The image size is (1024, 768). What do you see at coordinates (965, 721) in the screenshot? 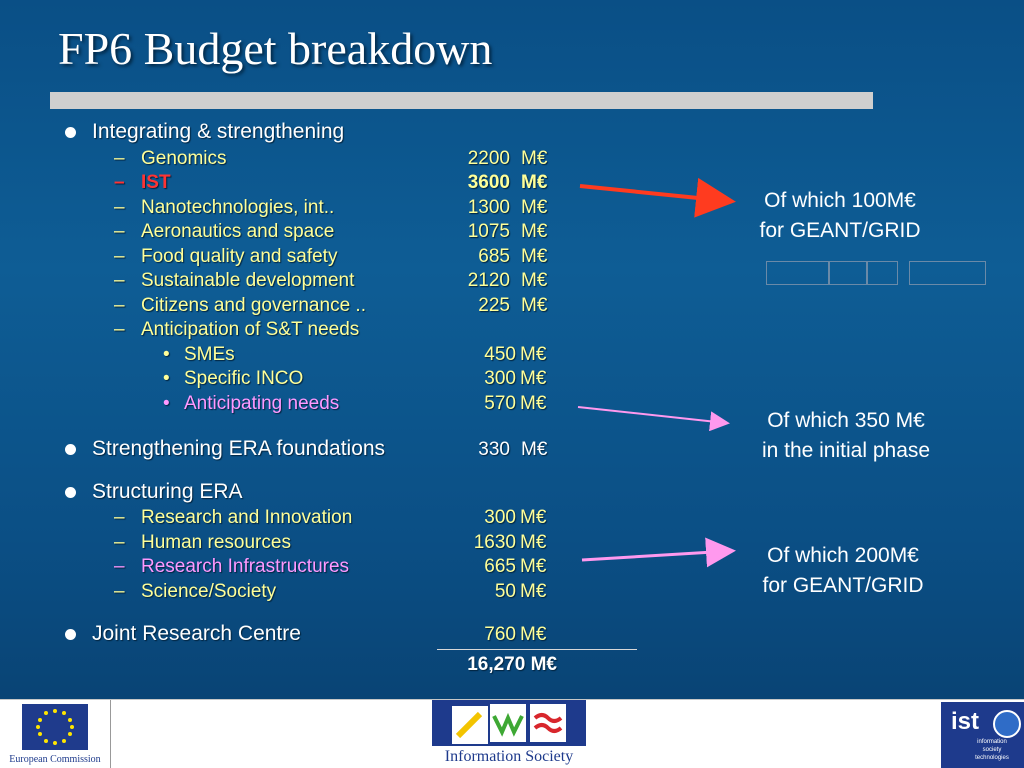
I see `ist-logo-text: ist` at bounding box center [965, 721].